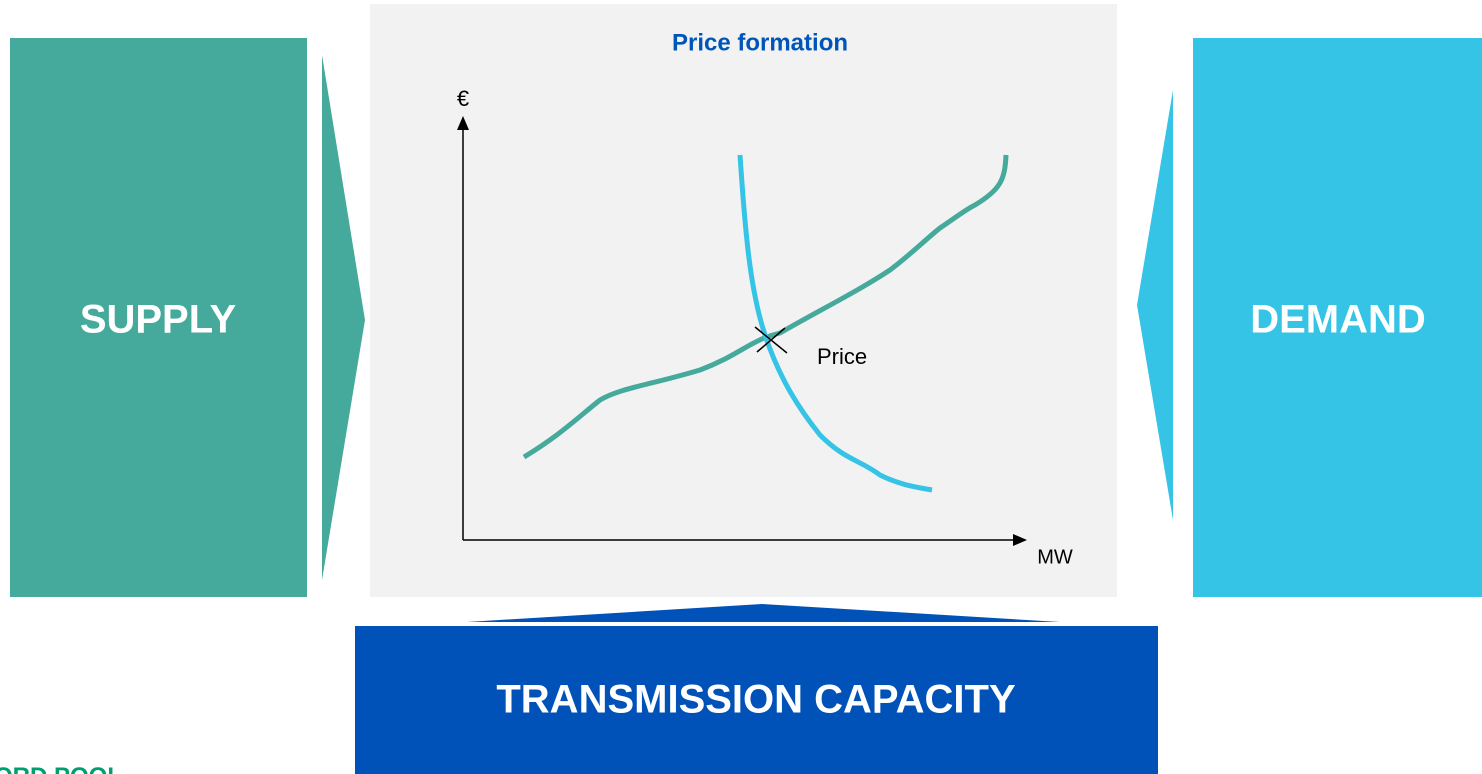 The width and height of the screenshot is (1482, 774). I want to click on supply-label: SUPPLY, so click(158, 320).